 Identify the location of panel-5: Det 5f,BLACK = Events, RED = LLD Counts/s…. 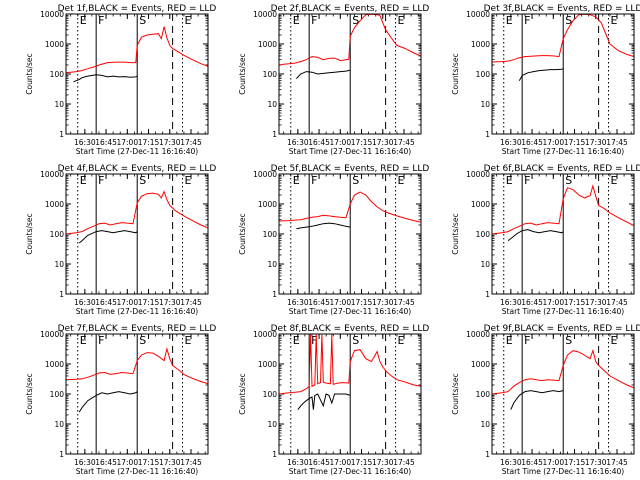
(333, 240).